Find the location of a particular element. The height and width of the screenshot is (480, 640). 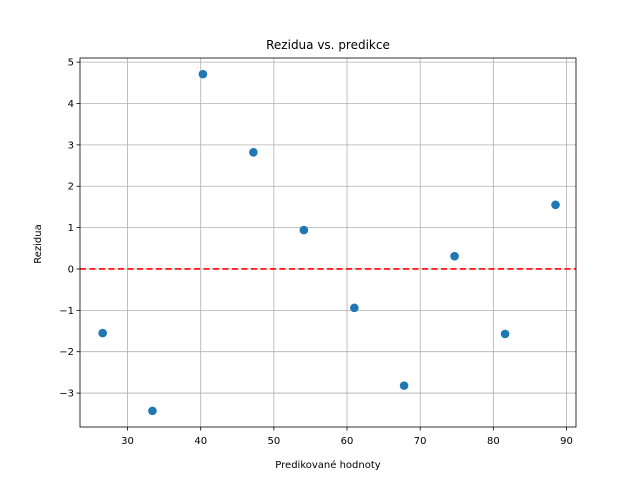

y-tick-label: −1 is located at coordinates (66, 311).